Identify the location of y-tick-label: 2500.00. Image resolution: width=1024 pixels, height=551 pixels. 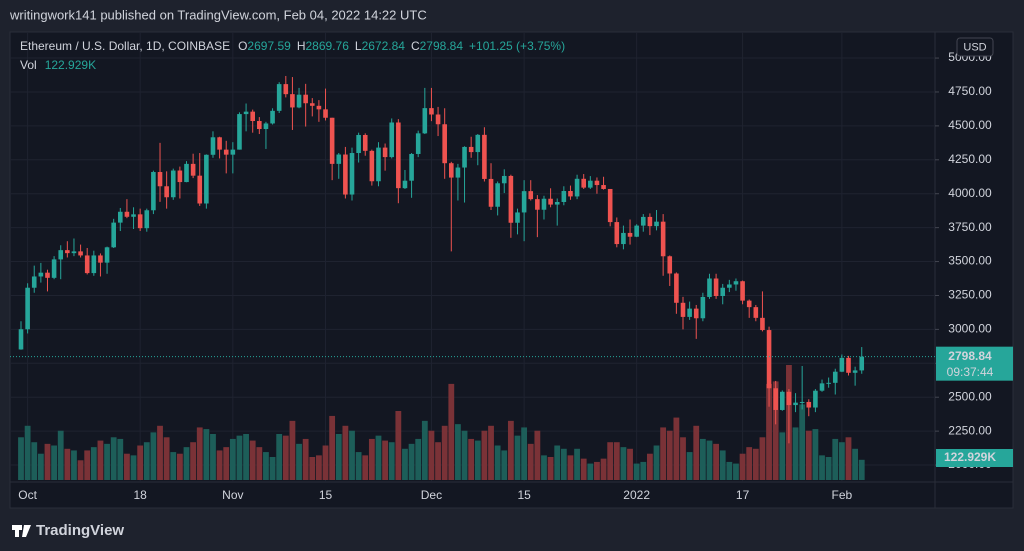
(970, 396).